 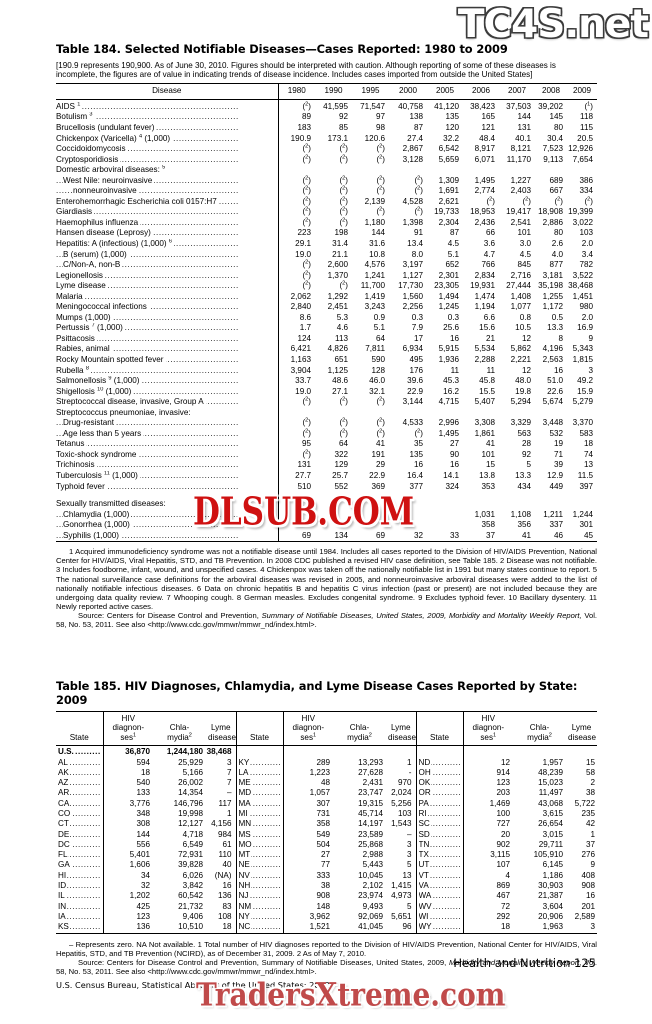 I want to click on data-cell: 8,917, so click(x=484, y=149).